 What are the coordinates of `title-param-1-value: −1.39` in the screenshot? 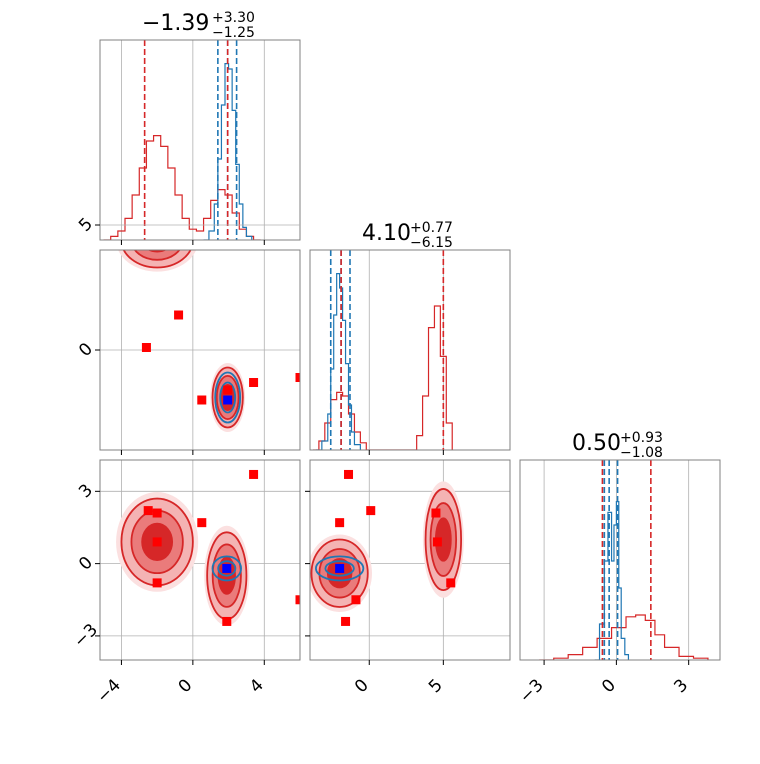 It's located at (175, 23).